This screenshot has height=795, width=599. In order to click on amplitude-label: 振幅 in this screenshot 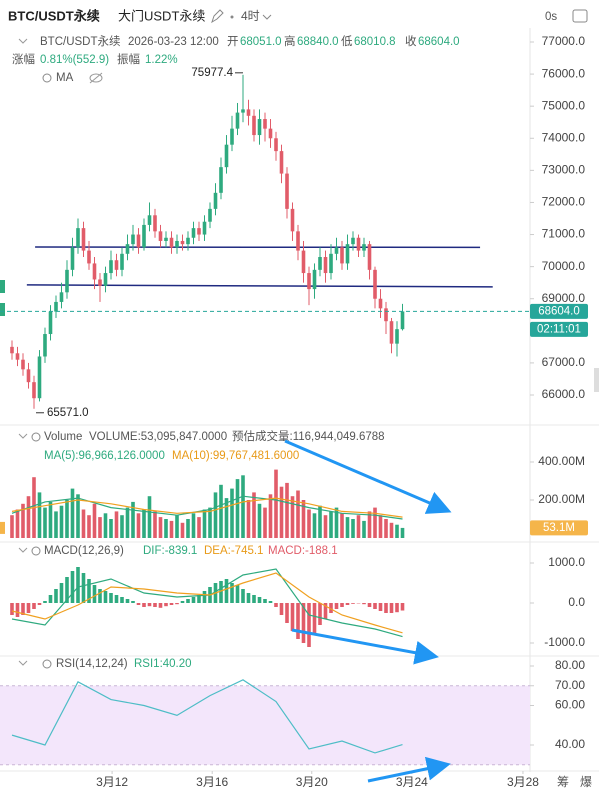, I will do `click(128, 59)`.